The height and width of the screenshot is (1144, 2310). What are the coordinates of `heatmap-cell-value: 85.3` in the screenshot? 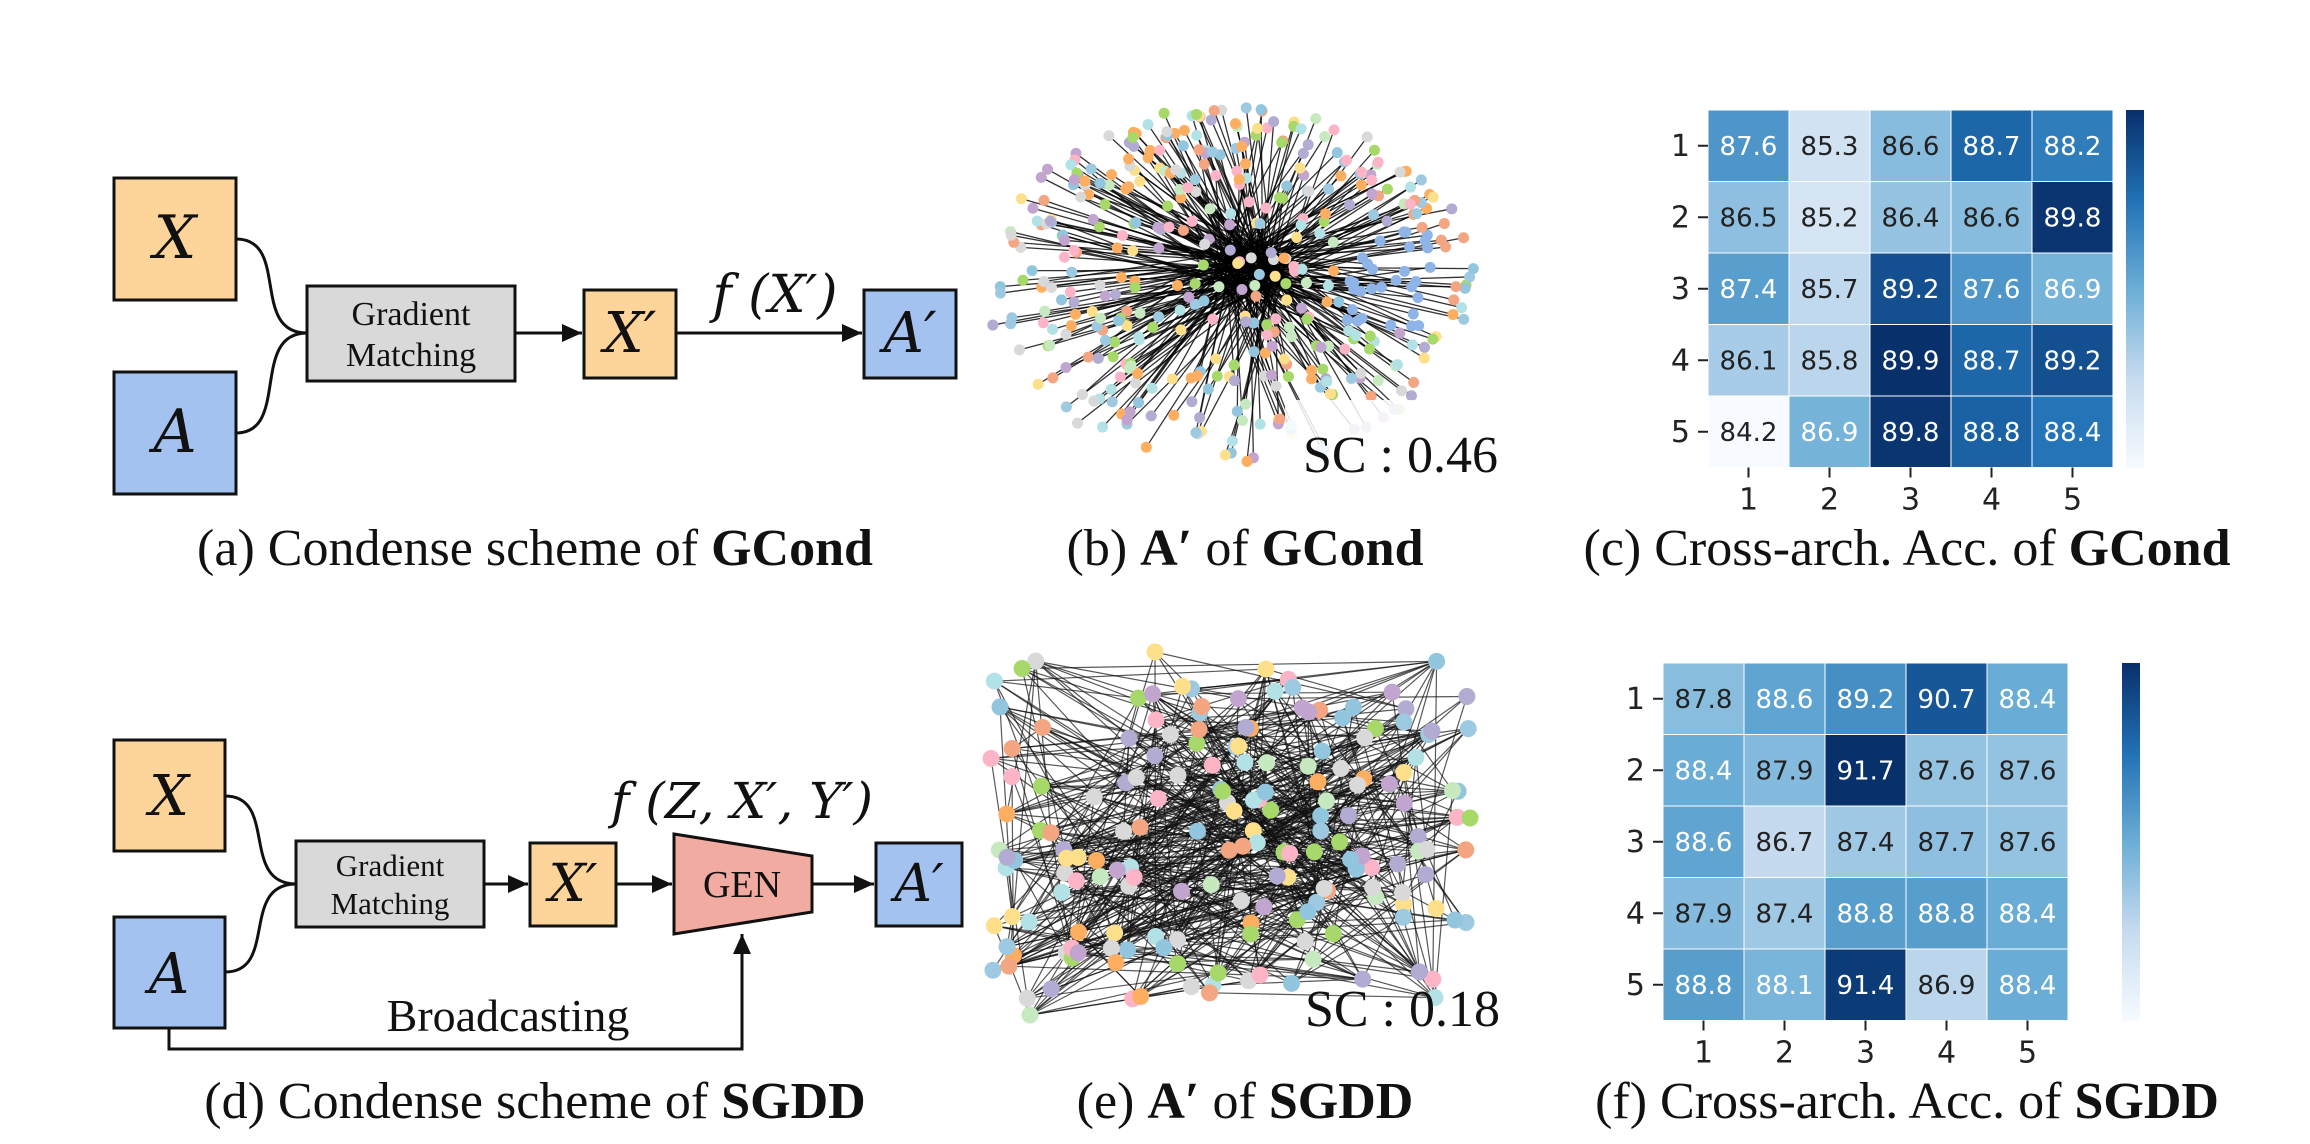 It's located at (1830, 147).